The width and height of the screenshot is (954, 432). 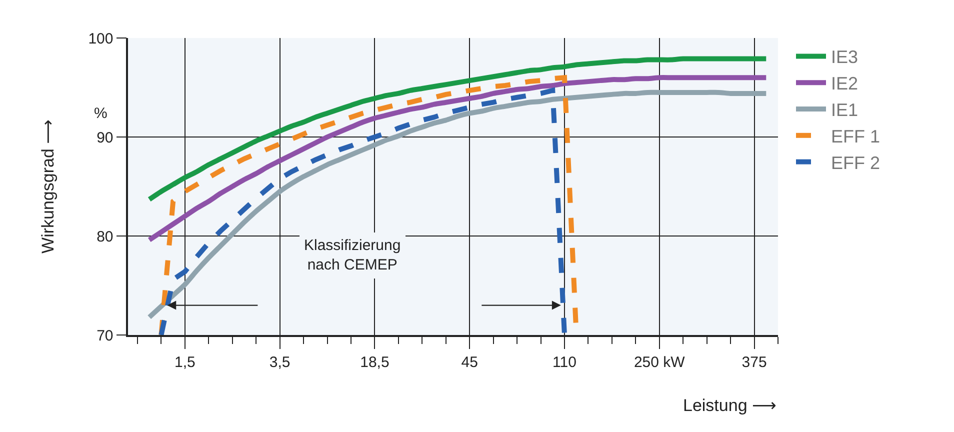 What do you see at coordinates (105, 137) in the screenshot?
I see `y-tick-label: 90` at bounding box center [105, 137].